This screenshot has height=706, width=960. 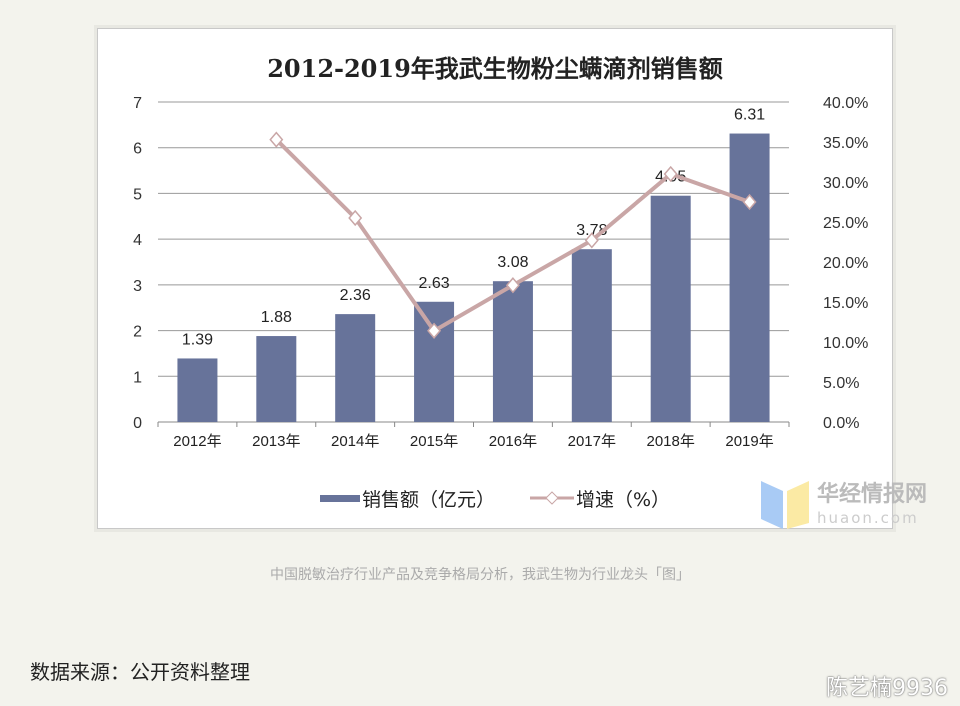 What do you see at coordinates (592, 441) in the screenshot?
I see `x-tick-label: 2017年` at bounding box center [592, 441].